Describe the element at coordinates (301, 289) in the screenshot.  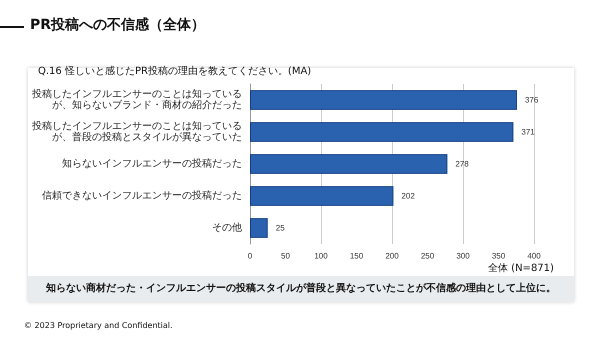
I see `text: 知らない商材だった・インフルエンサーの投稿スタイルが普段と異なっていたことが不信感の理由として上位に。` at that location.